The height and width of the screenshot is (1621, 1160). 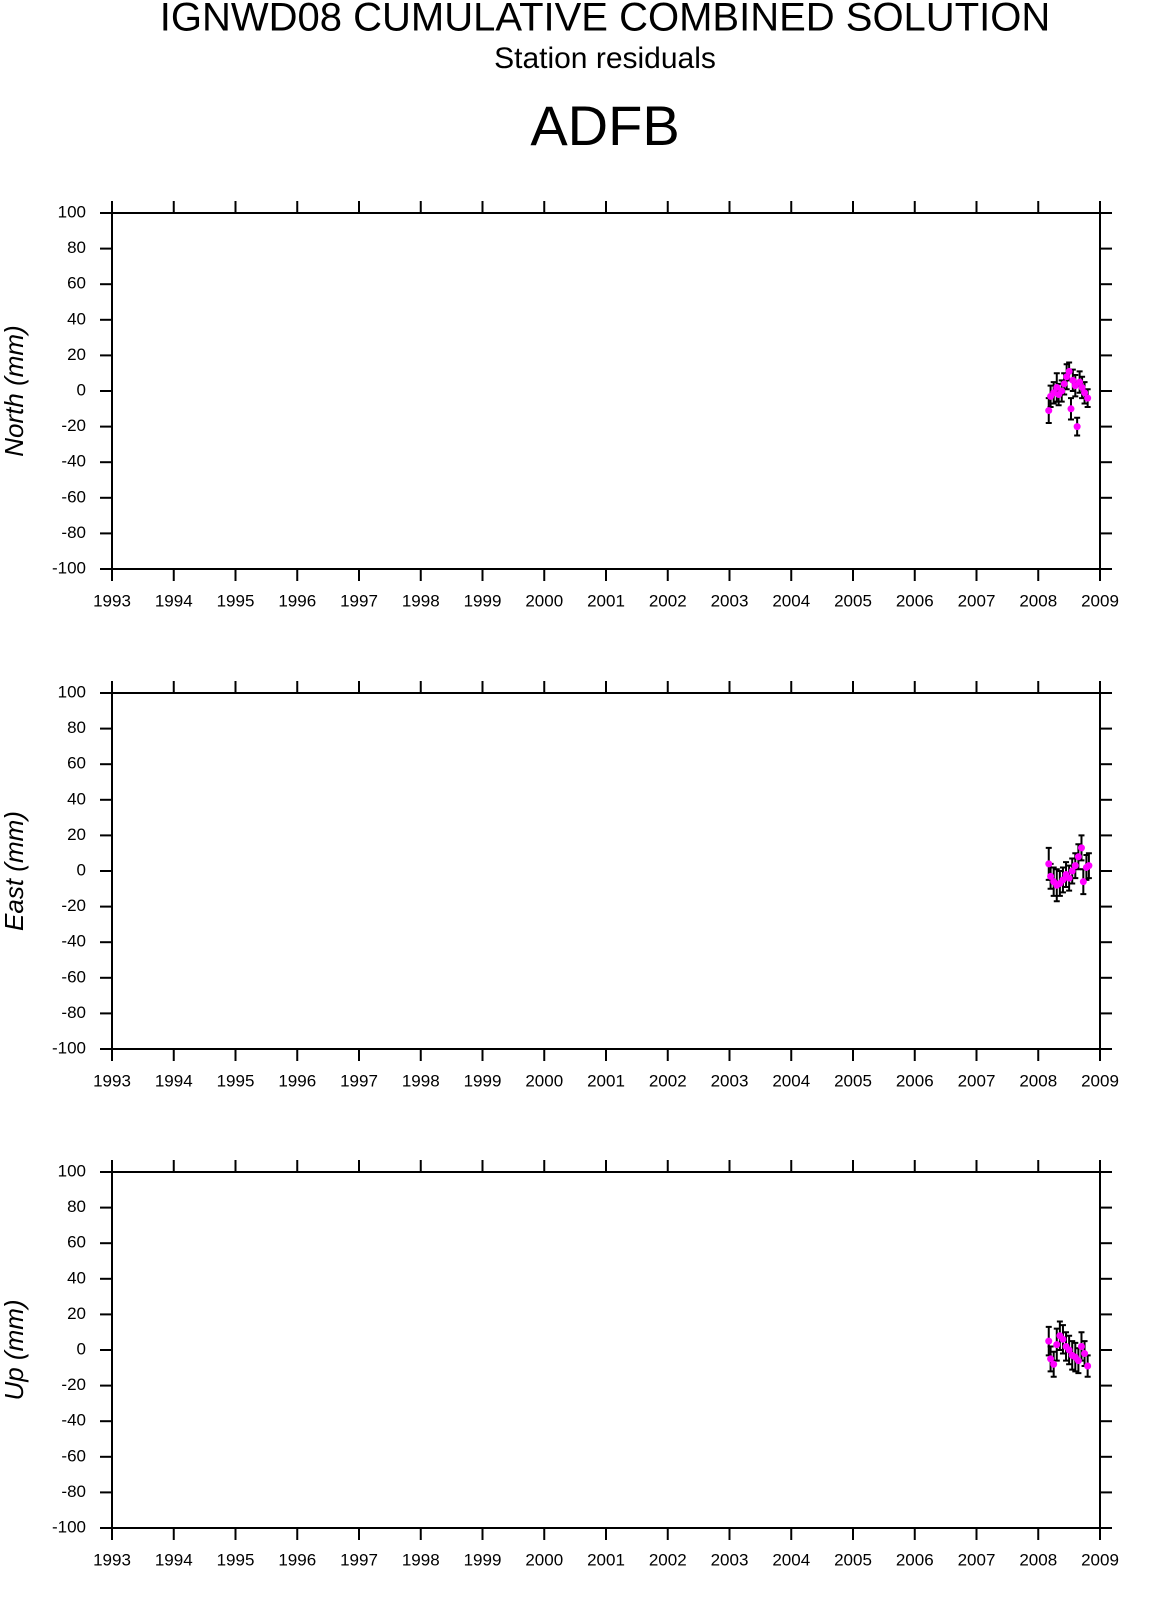 I want to click on y-axis-label: East (mm), so click(x=14, y=871).